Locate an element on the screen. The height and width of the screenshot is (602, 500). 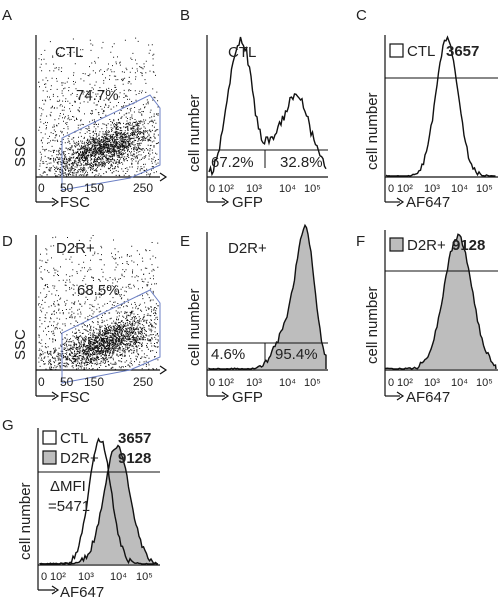
tick-f-2: 10³ is located at coordinates (432, 383).